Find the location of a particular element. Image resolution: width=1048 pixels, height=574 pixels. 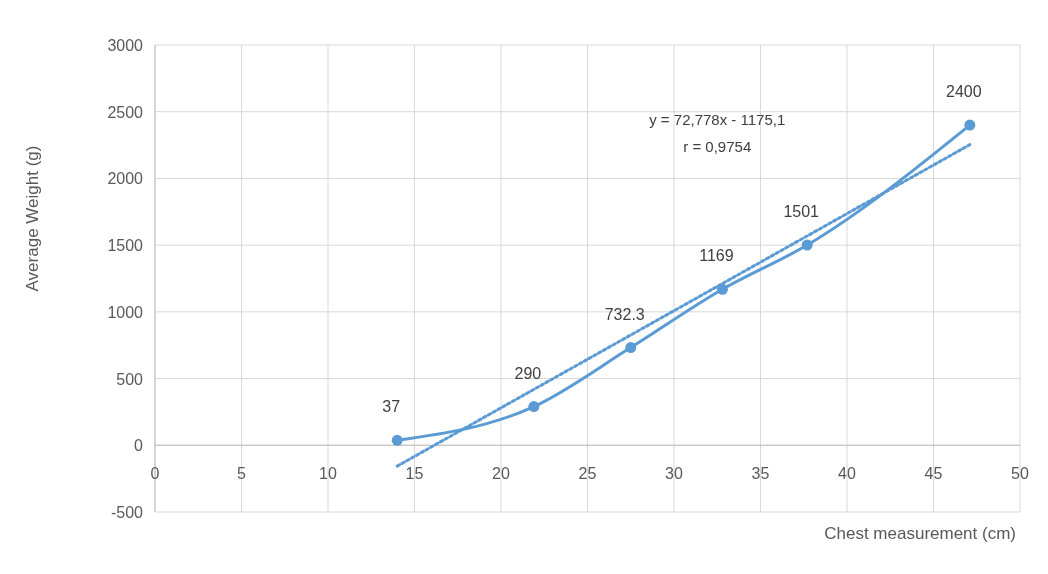

y-axis-title: Average Weight (g) is located at coordinates (32, 218).